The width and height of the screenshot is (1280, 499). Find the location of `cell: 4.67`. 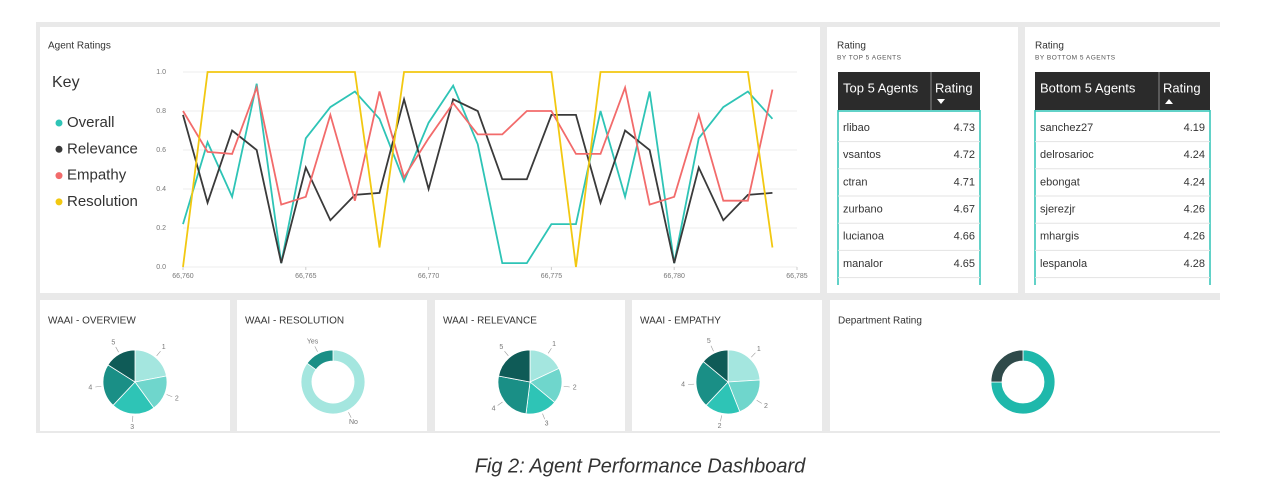

cell: 4.67 is located at coordinates (964, 210).